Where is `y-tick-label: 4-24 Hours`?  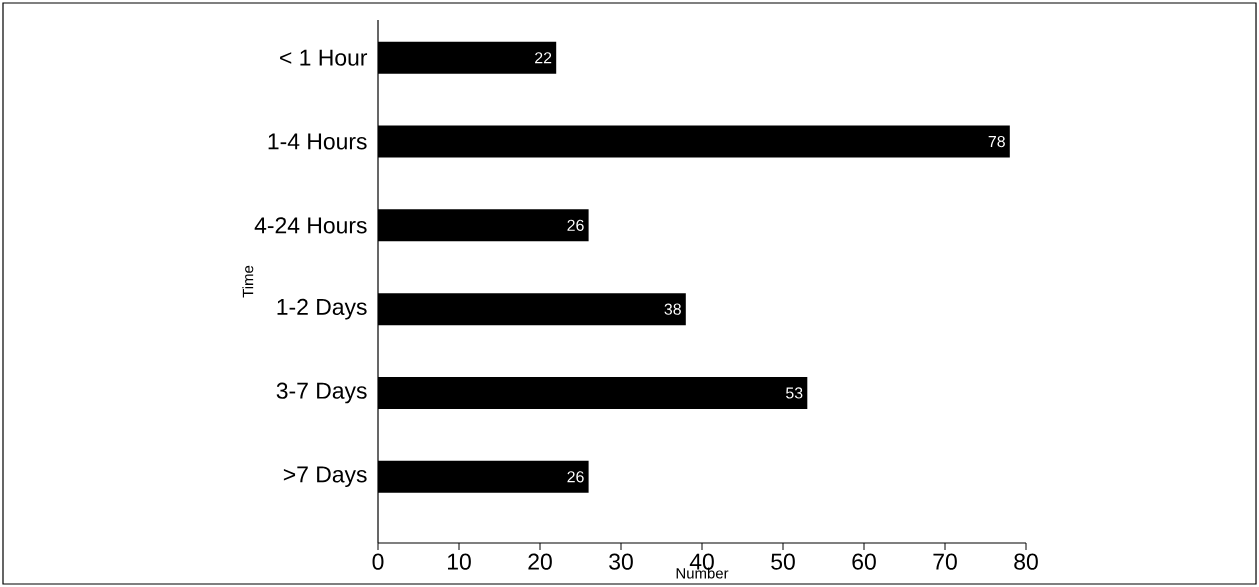
y-tick-label: 4-24 Hours is located at coordinates (310, 225).